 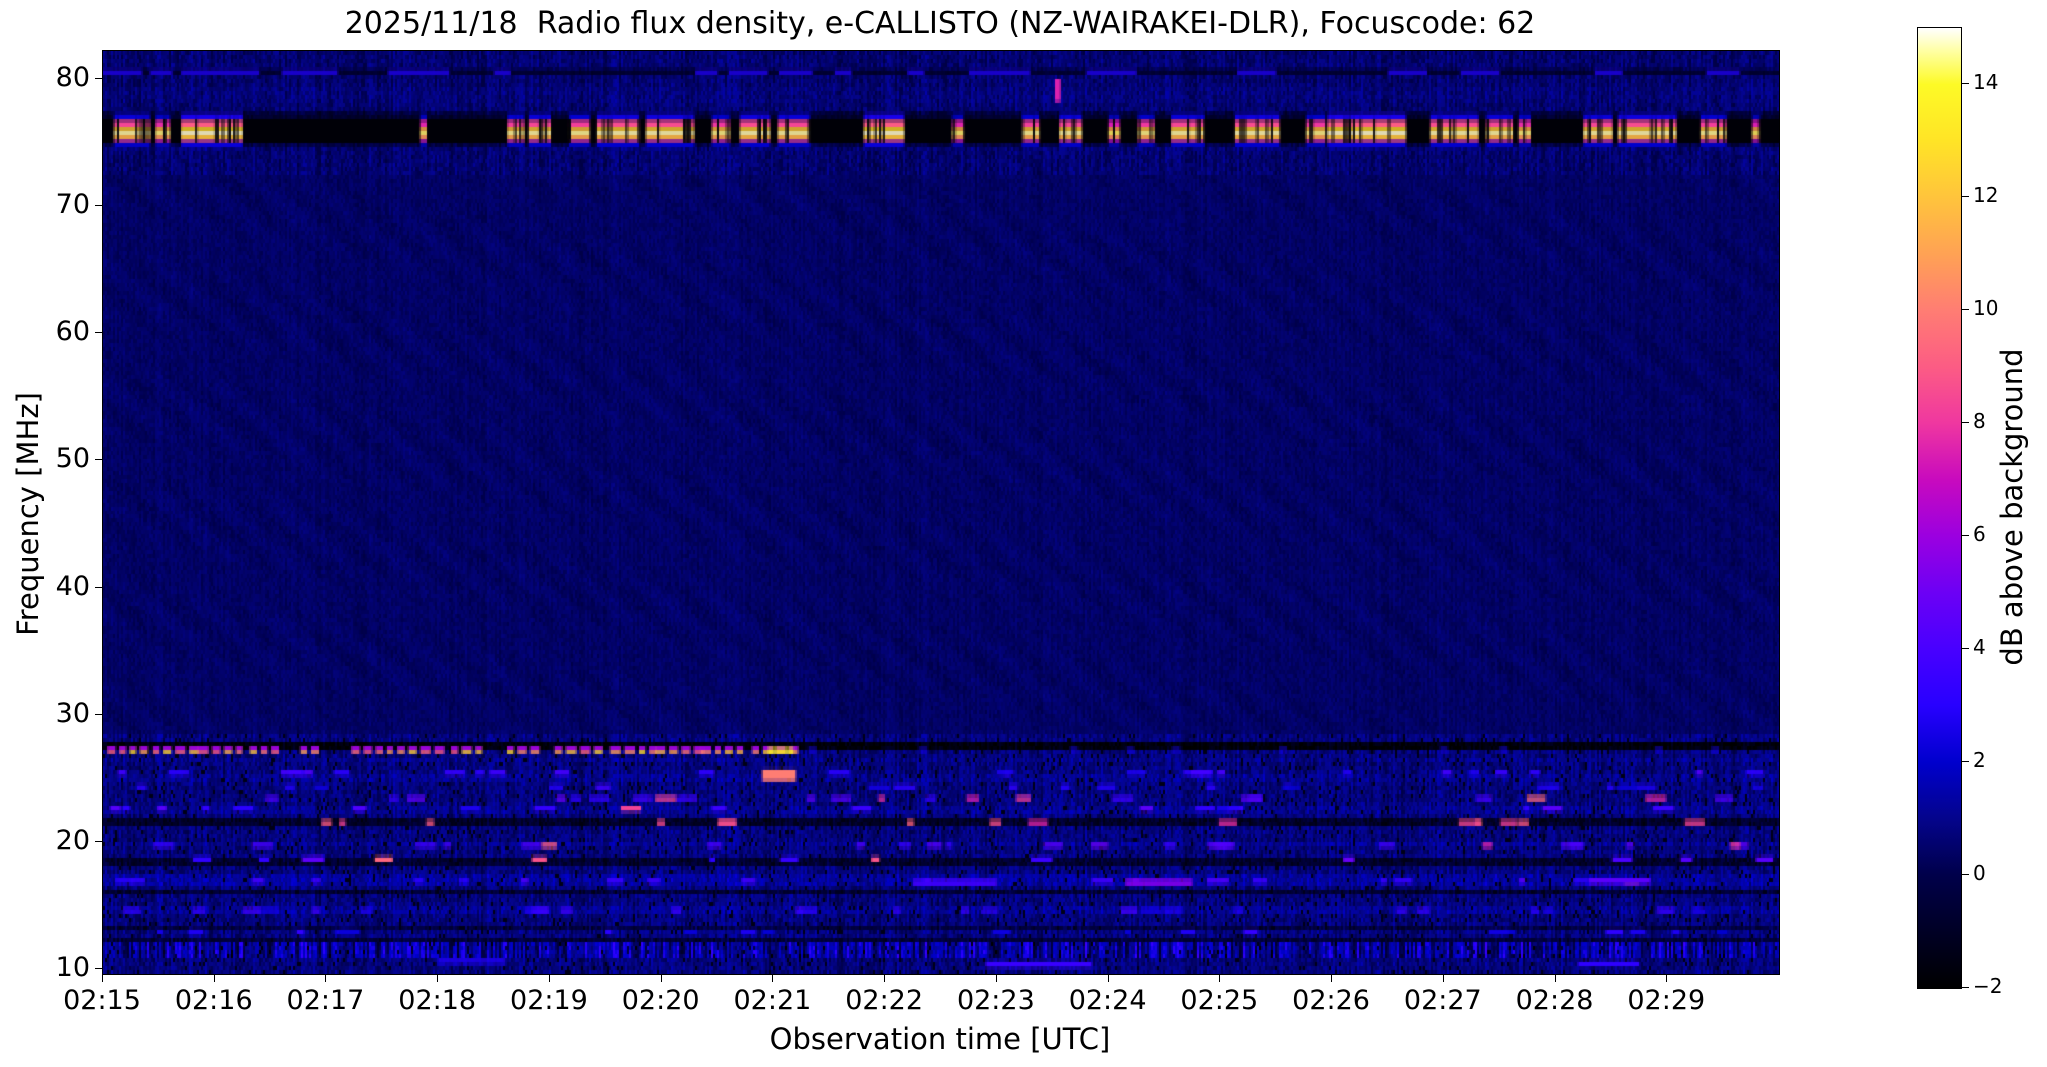 I want to click on colorbar-tick-label: 4, so click(x=1979, y=647).